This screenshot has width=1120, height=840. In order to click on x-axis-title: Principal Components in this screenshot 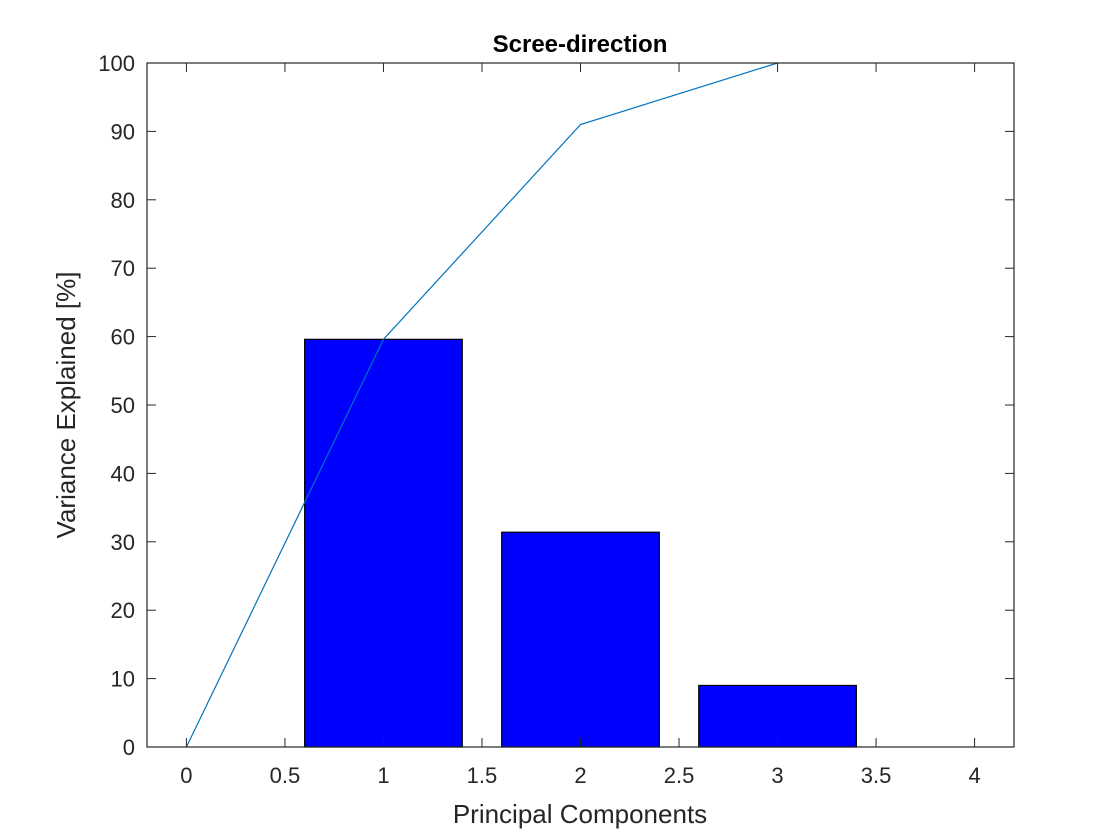, I will do `click(580, 814)`.